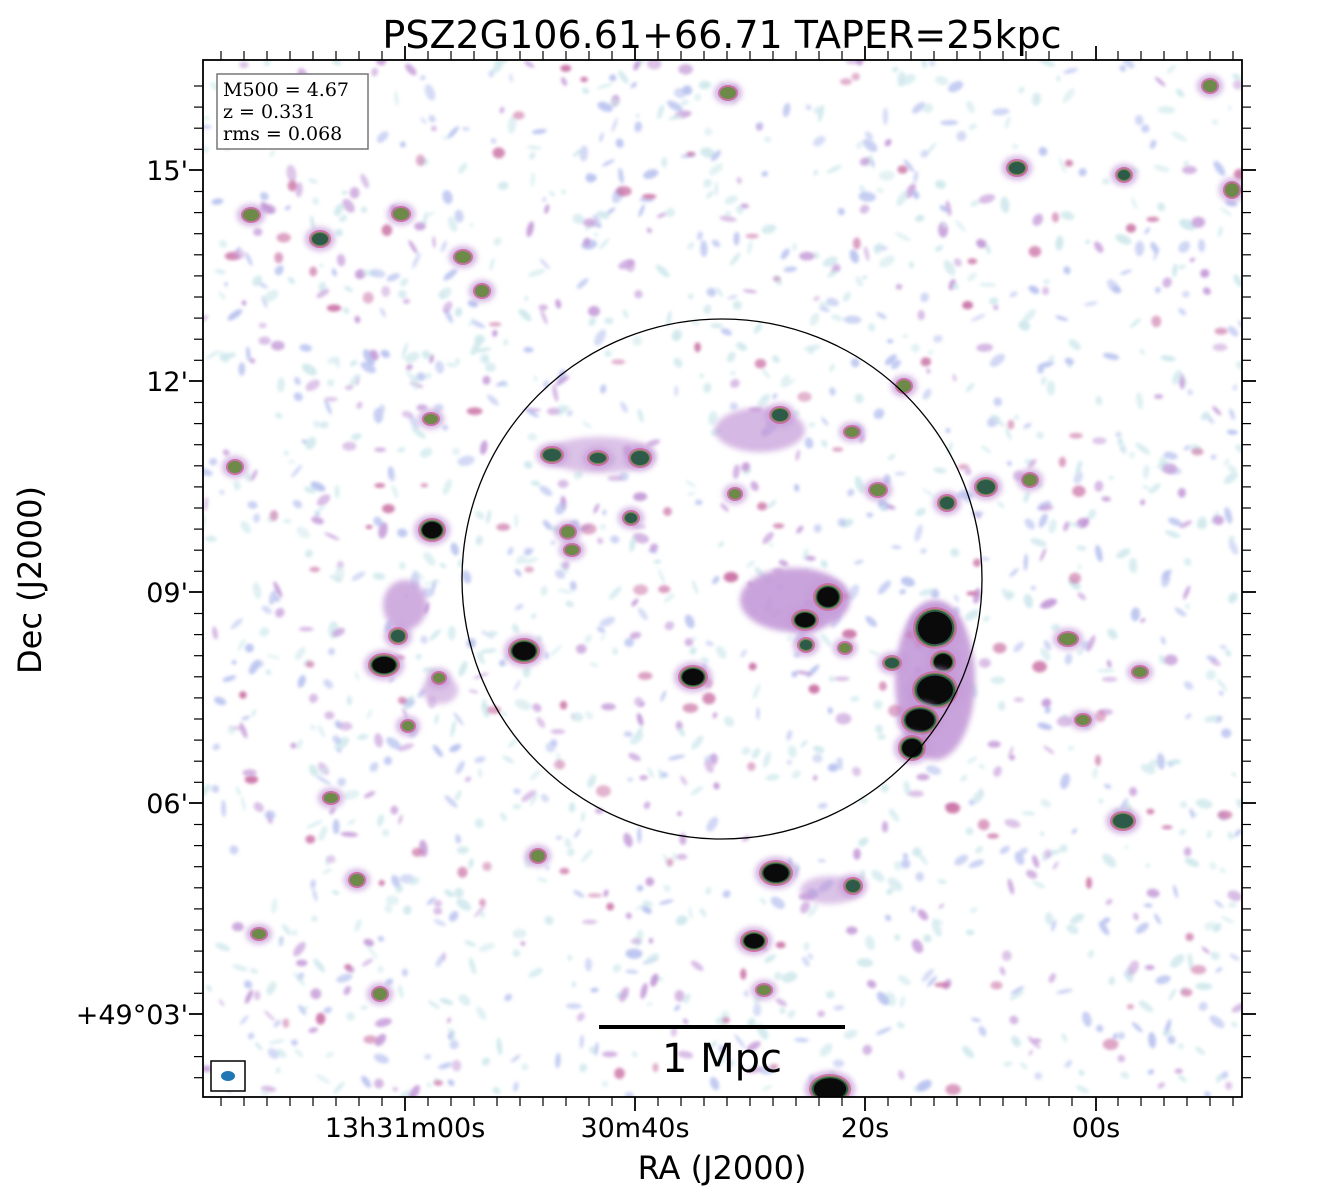 The image size is (1321, 1200). Describe the element at coordinates (292, 111) in the screenshot. I see `info-box-frame` at that location.